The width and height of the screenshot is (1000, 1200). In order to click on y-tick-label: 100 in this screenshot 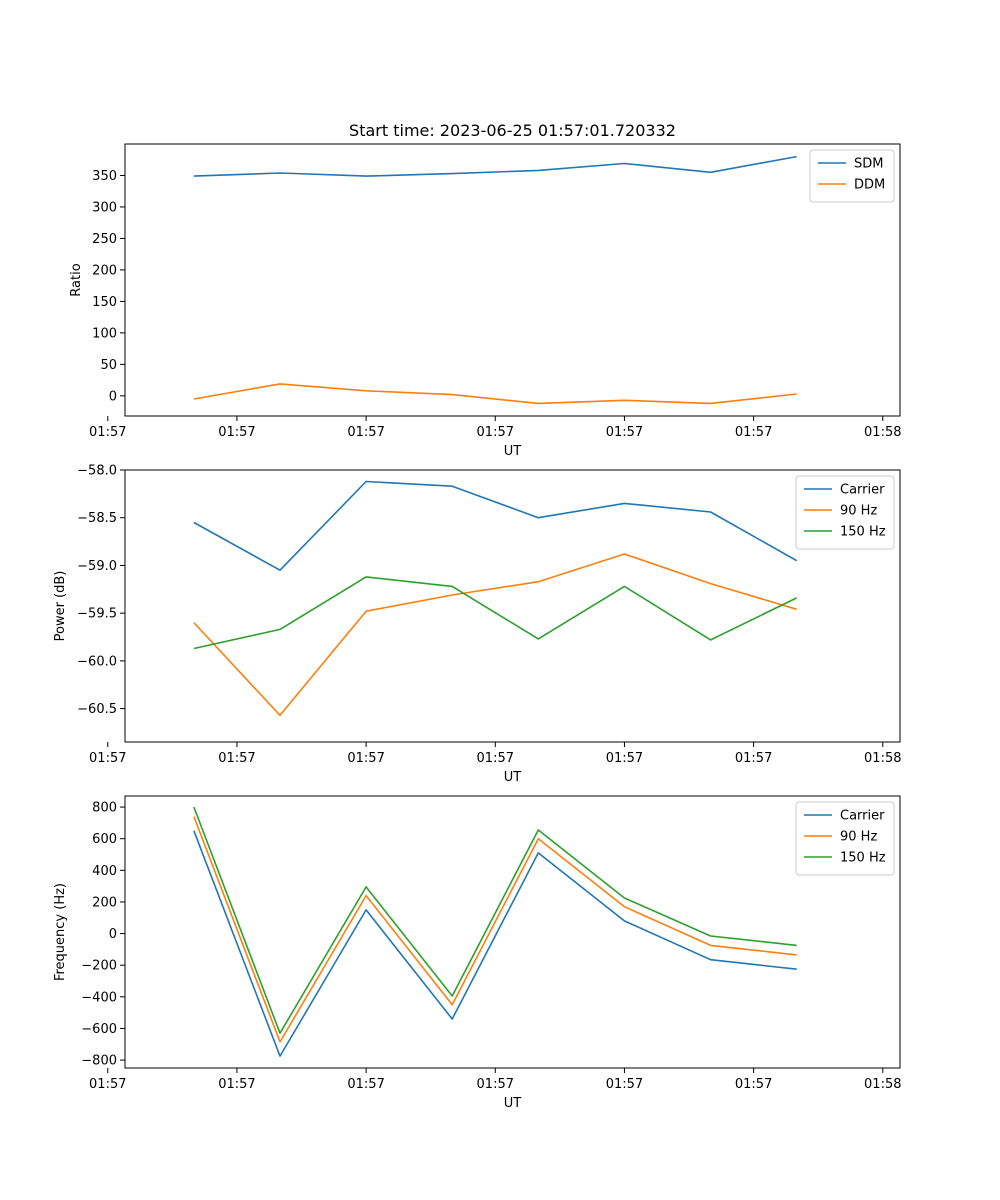, I will do `click(104, 333)`.